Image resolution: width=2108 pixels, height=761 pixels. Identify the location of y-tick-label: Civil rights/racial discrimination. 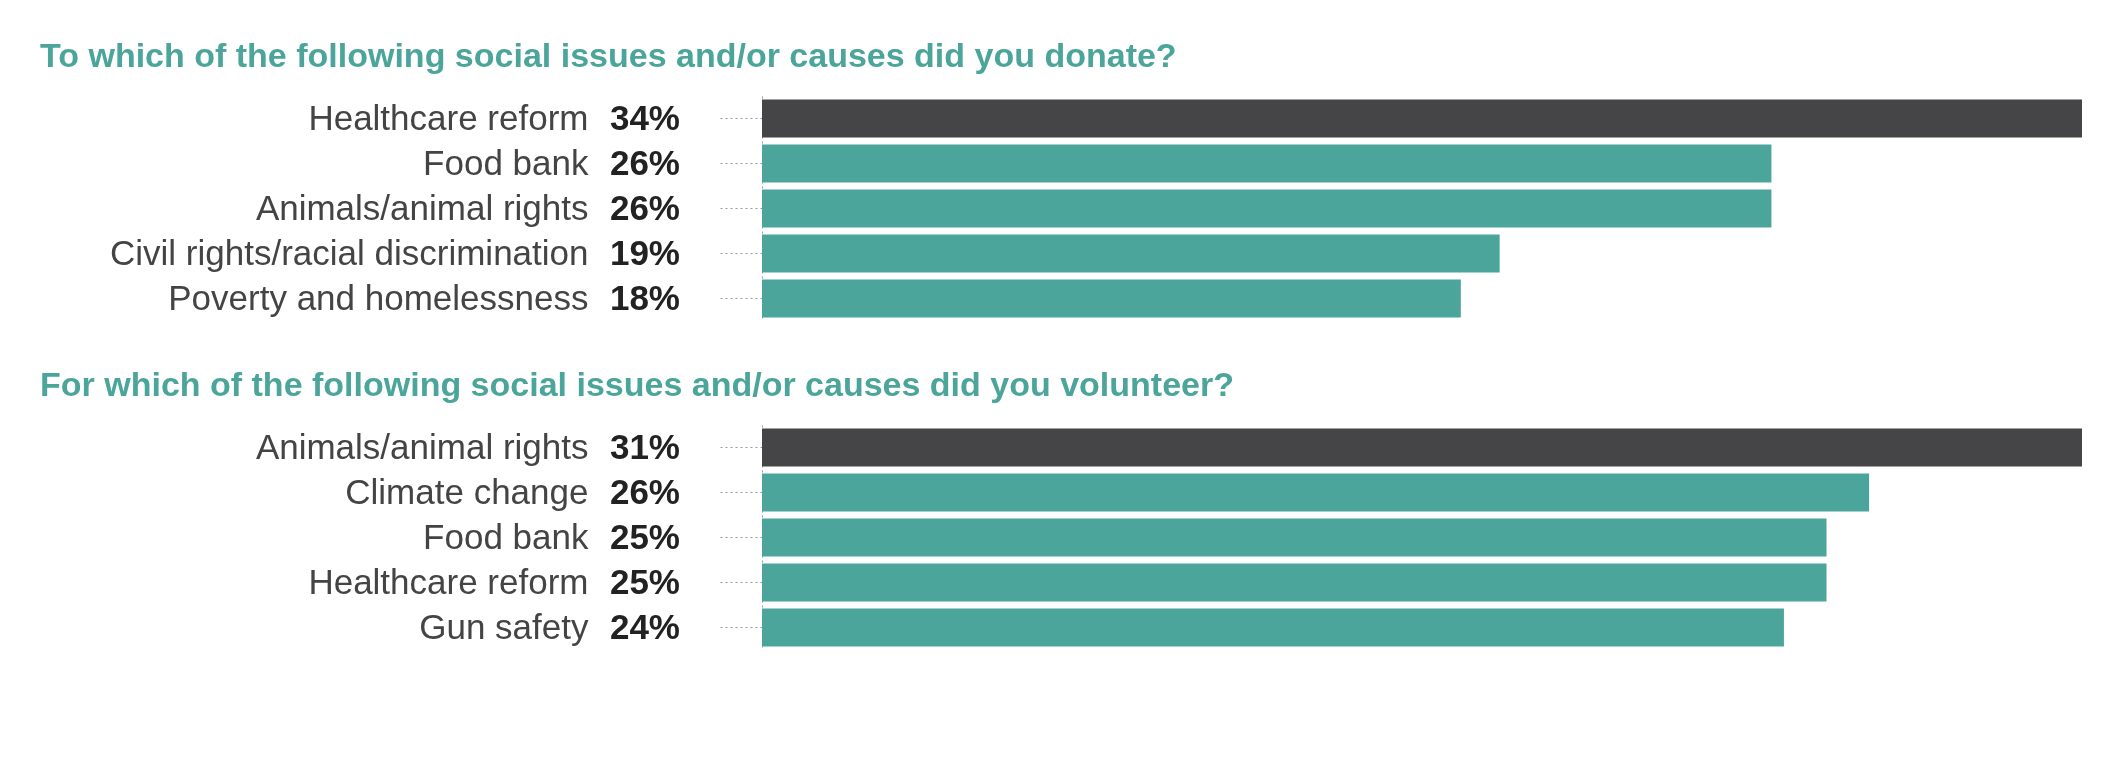
(349, 252).